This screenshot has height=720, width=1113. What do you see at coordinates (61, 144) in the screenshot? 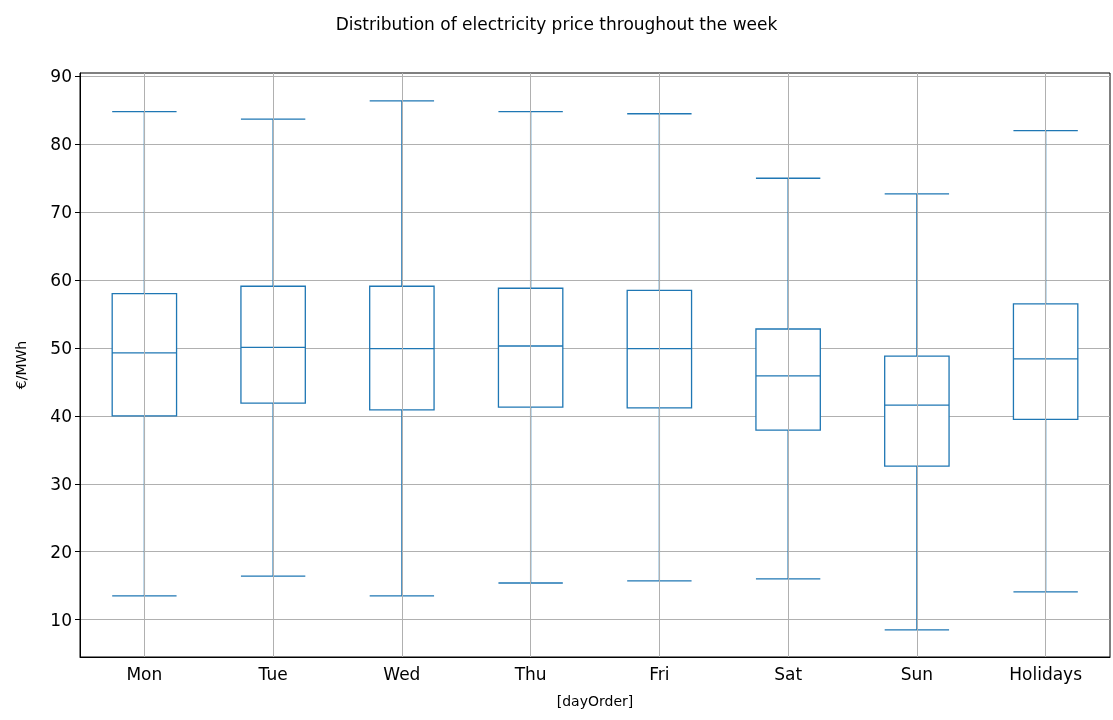
I see `y-tick-label: 80` at bounding box center [61, 144].